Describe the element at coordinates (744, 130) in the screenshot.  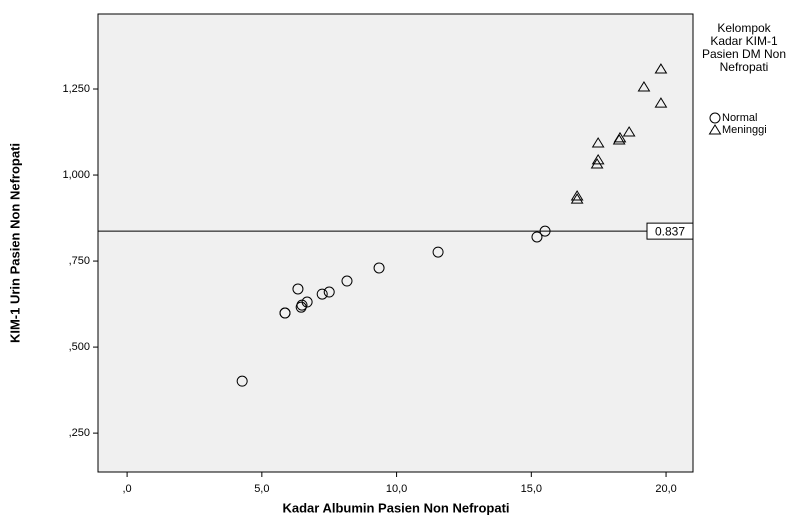
I see `legend-label: Meninggi` at that location.